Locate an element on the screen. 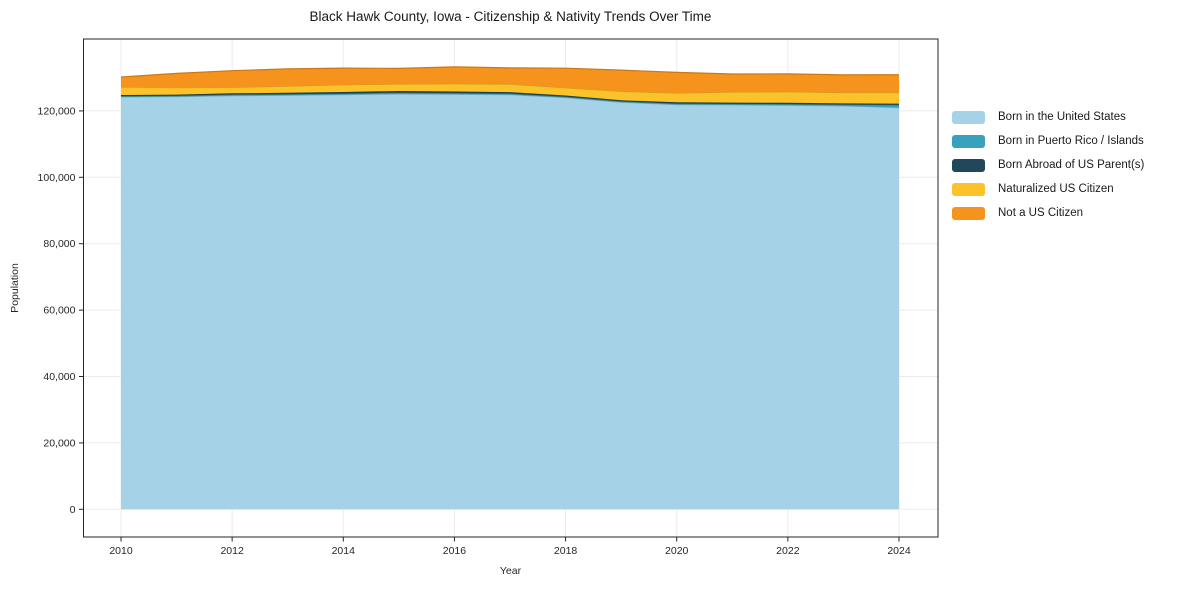 The image size is (1189, 590). y-tick-label: 20,000 is located at coordinates (59, 443).